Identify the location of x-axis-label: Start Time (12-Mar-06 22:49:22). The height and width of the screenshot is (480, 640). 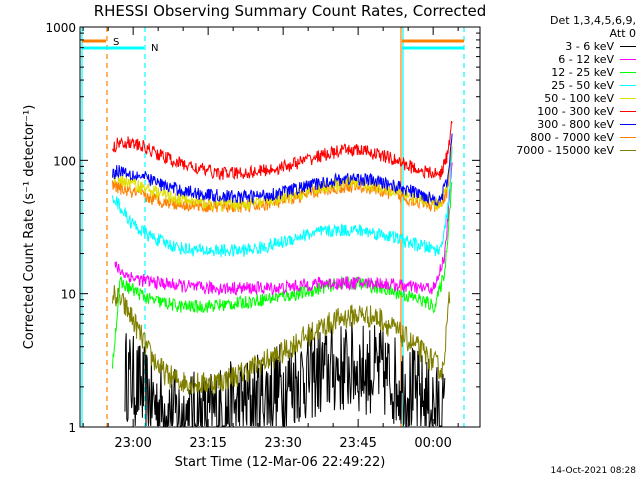
(280, 462).